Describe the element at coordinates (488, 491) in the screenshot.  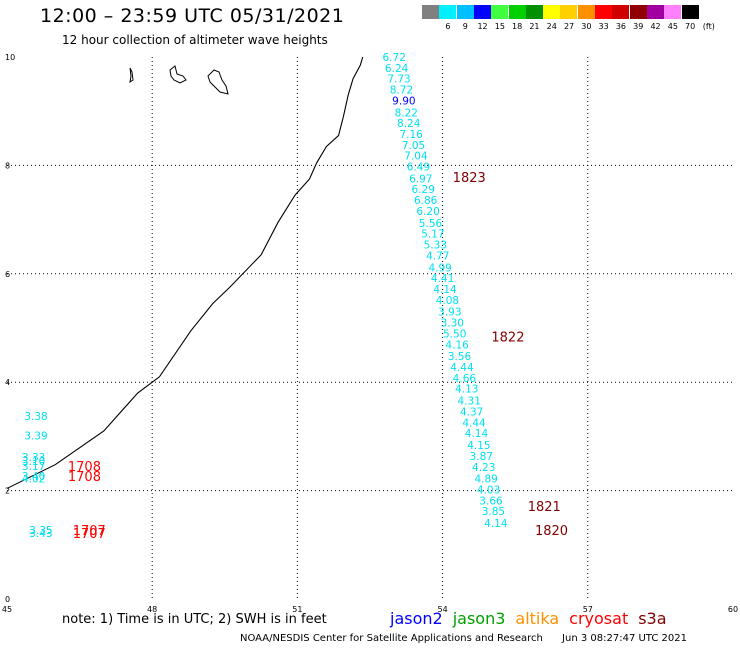
I see `swh-value: 4.03` at that location.